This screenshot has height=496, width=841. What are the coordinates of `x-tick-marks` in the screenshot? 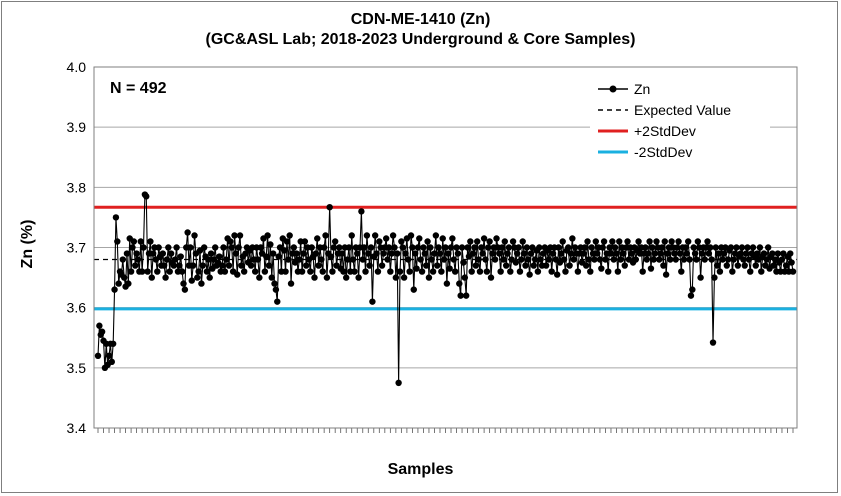 It's located at (445, 430).